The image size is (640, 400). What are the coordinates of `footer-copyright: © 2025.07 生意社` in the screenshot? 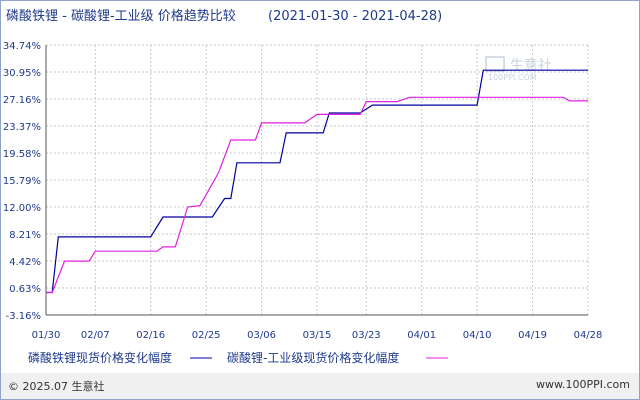 It's located at (56, 386).